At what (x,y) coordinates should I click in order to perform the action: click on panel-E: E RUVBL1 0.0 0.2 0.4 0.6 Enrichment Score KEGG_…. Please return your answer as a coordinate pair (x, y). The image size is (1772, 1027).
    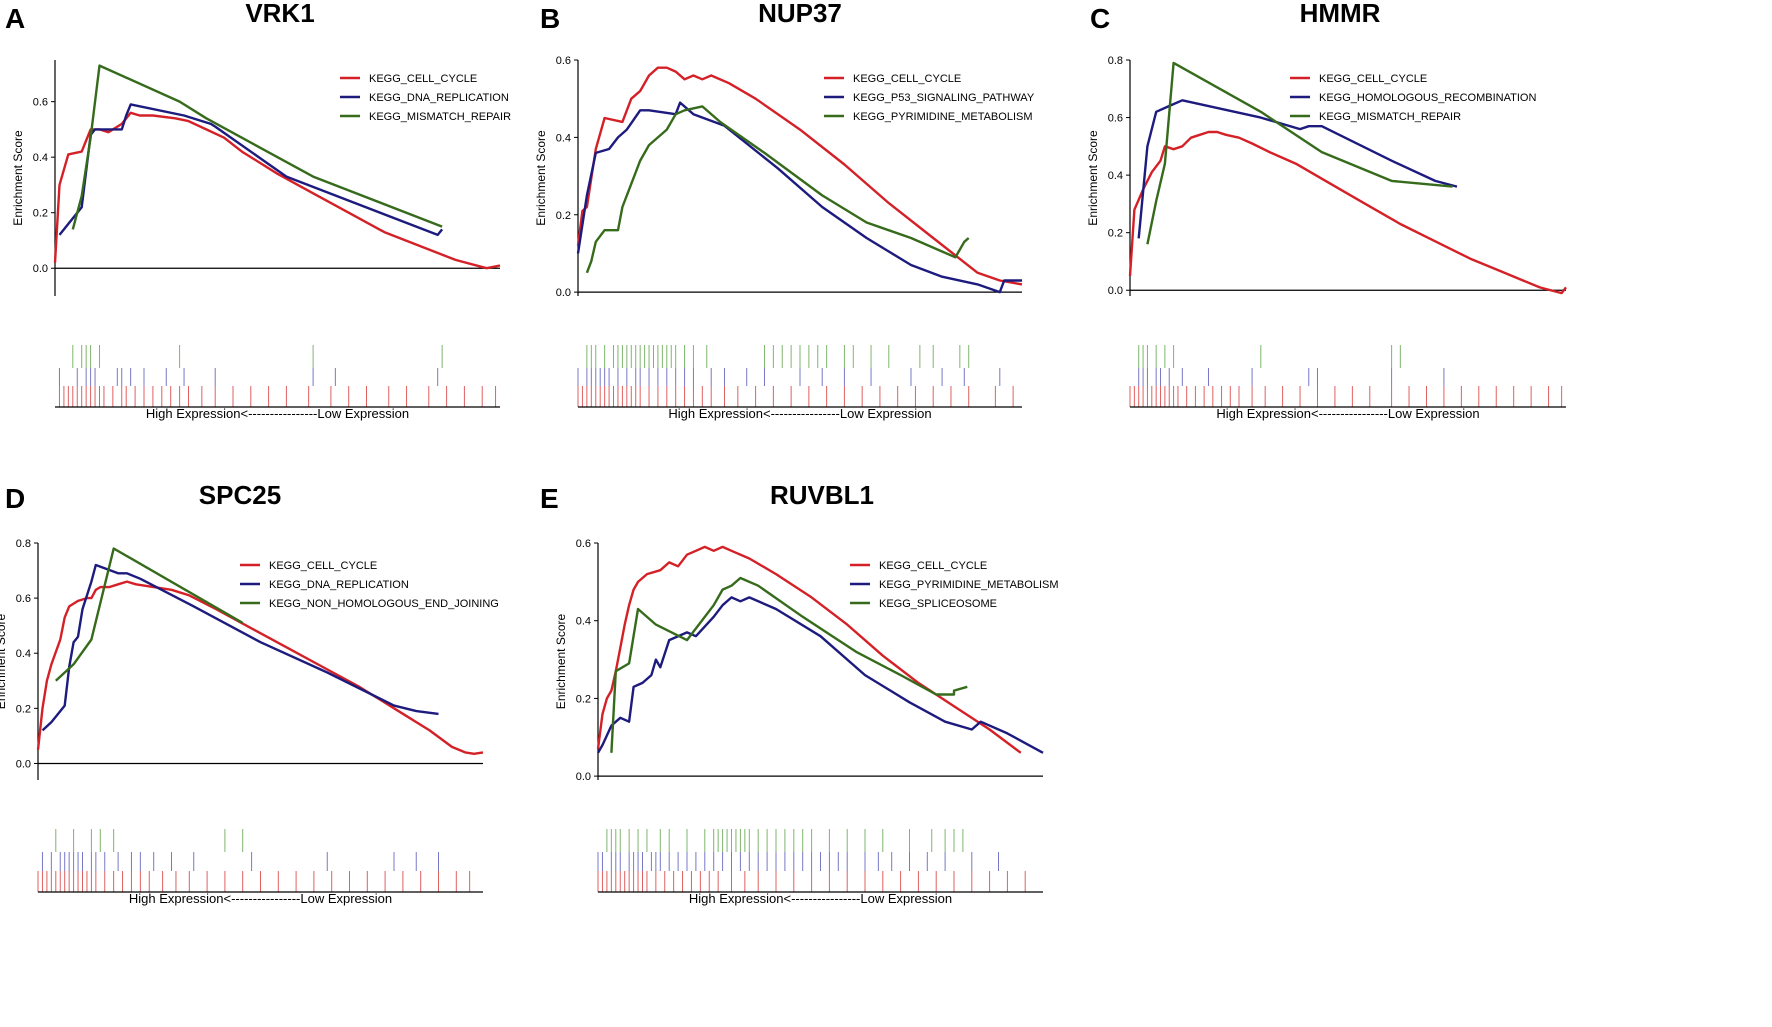
    Looking at the image, I should click on (799, 693).